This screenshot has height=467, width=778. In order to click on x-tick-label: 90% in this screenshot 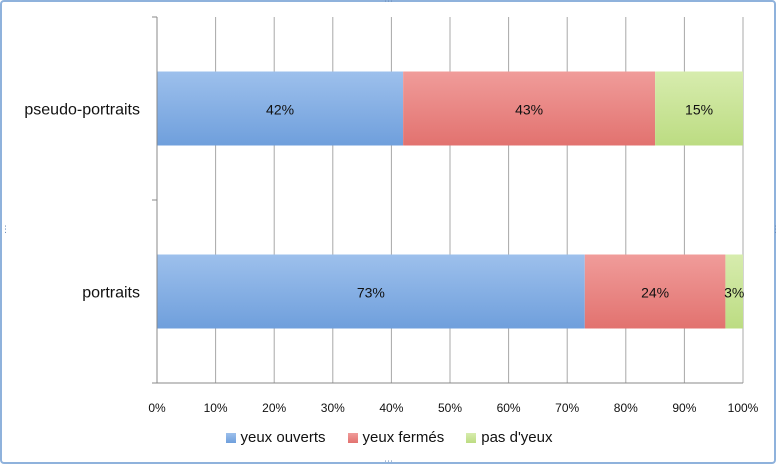, I will do `click(684, 408)`.